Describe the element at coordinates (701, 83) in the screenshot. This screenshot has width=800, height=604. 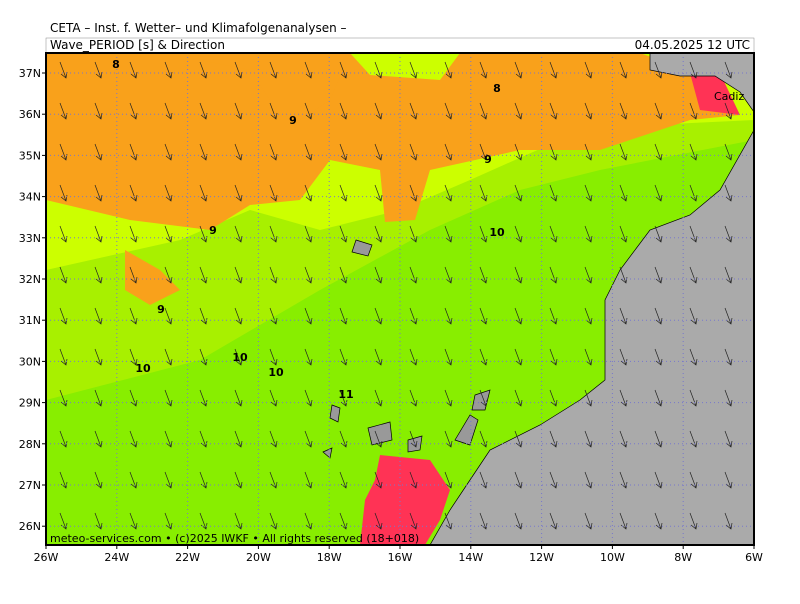
I see `land-iberia` at that location.